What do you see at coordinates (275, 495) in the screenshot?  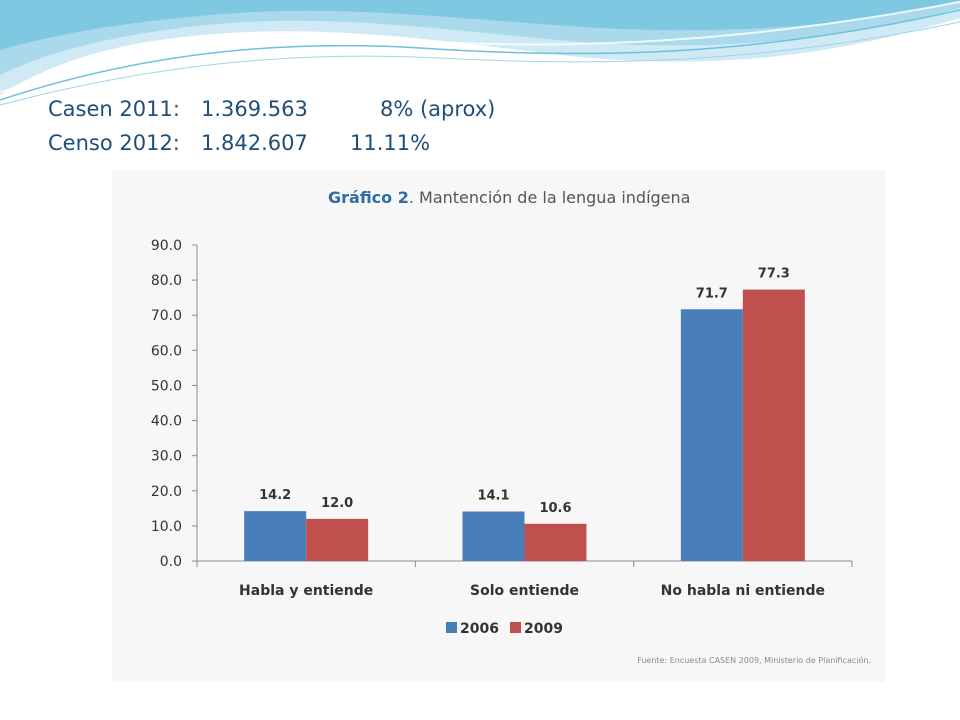 I see `data-label: 14.2` at bounding box center [275, 495].